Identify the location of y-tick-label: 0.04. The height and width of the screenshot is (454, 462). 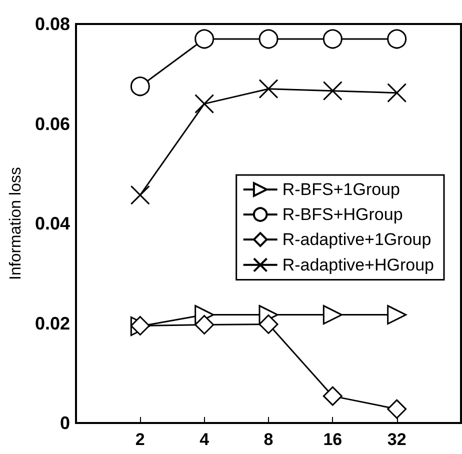
(52, 224).